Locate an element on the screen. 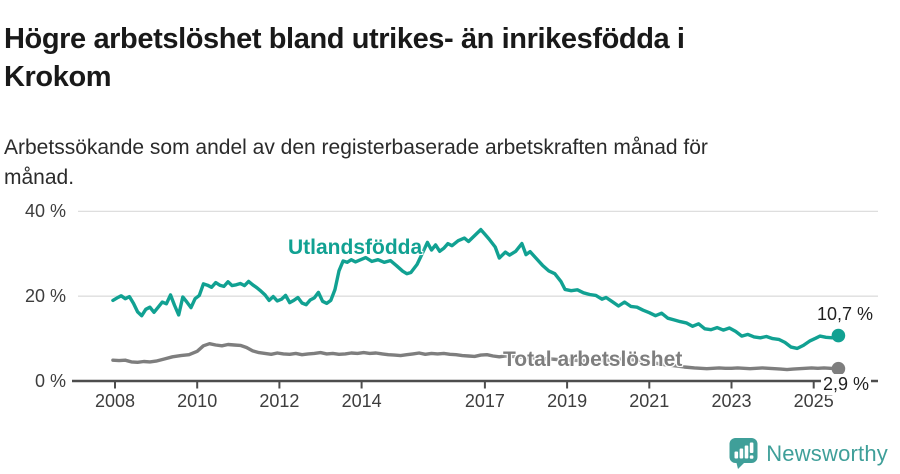  y-tick-label: 0 % is located at coordinates (50, 381).